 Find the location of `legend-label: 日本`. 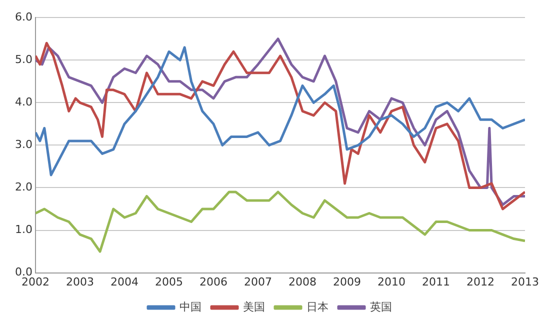

legend-label: 日本 is located at coordinates (317, 307).